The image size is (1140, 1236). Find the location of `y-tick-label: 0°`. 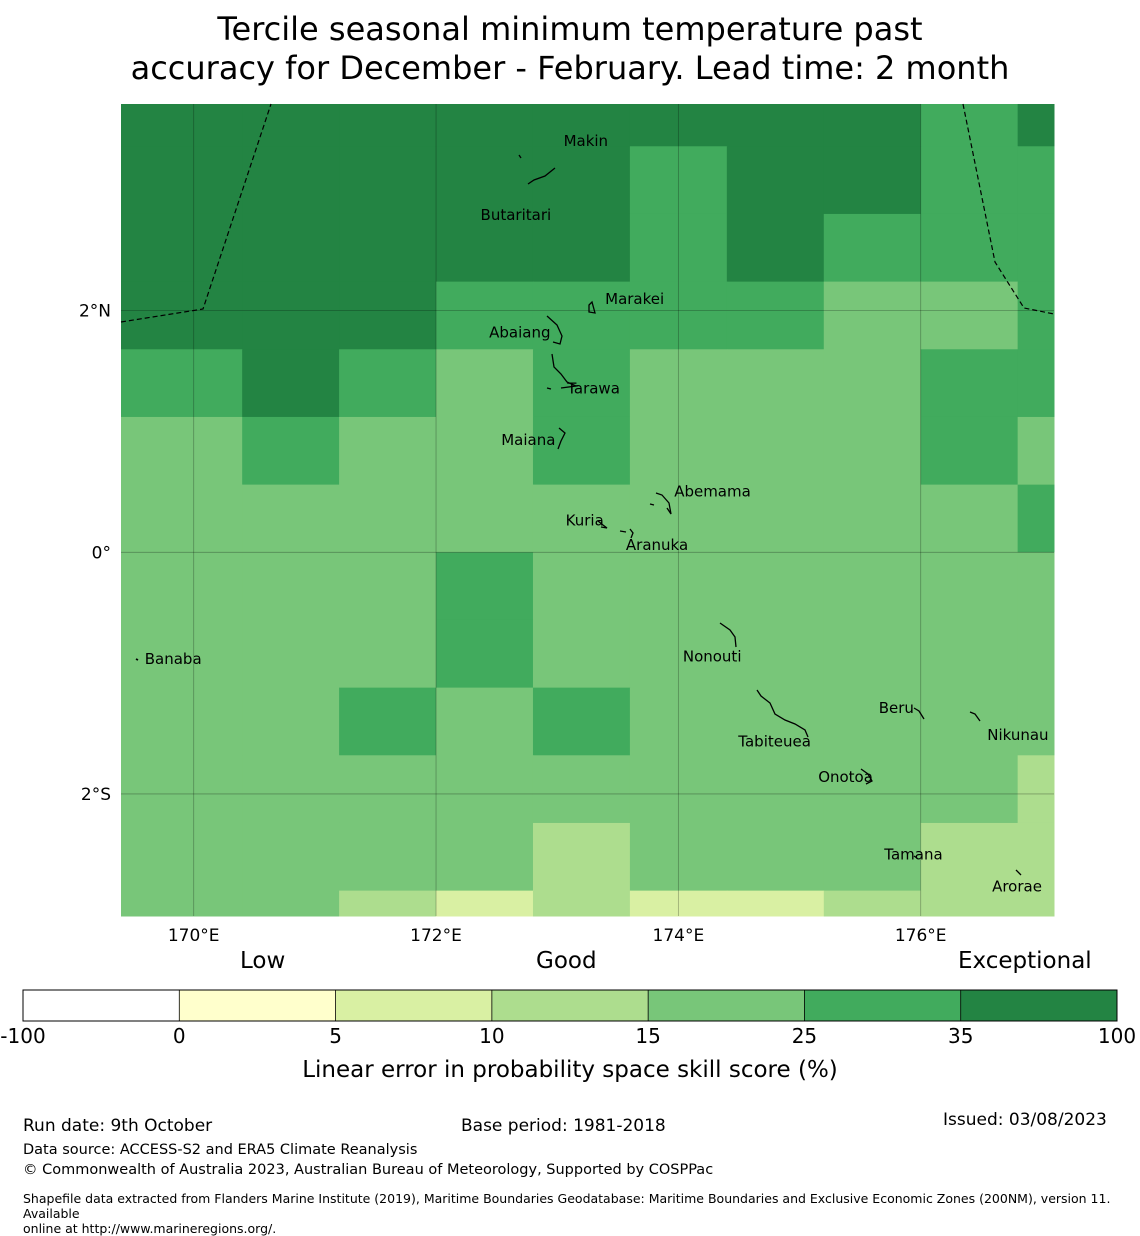

y-tick-label: 0° is located at coordinates (101, 553).